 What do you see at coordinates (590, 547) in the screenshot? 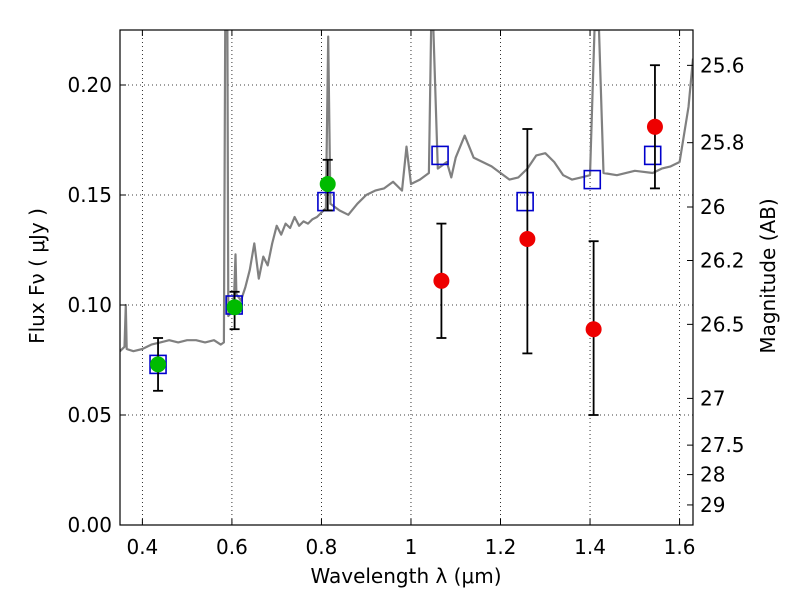
I see `x-tick-label: 1.4` at bounding box center [590, 547].